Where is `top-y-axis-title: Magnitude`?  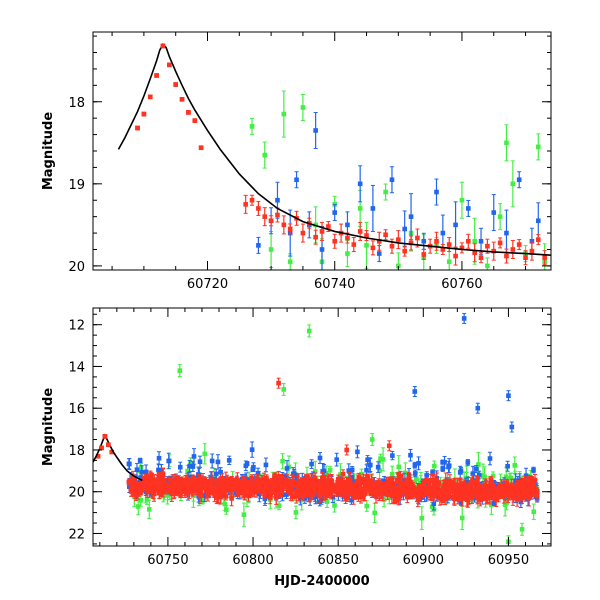
top-y-axis-title: Magnitude is located at coordinates (48, 151).